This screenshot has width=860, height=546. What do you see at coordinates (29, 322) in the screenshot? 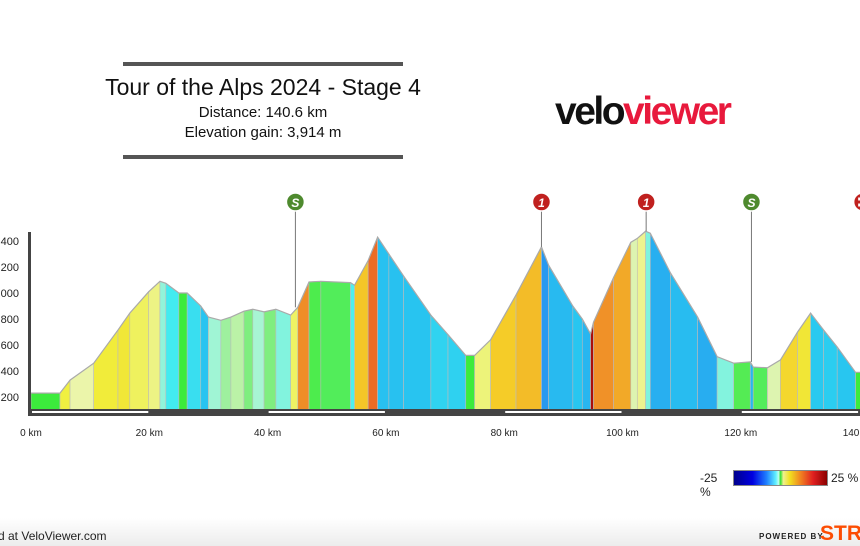
I see `y-axis-line` at bounding box center [29, 322].